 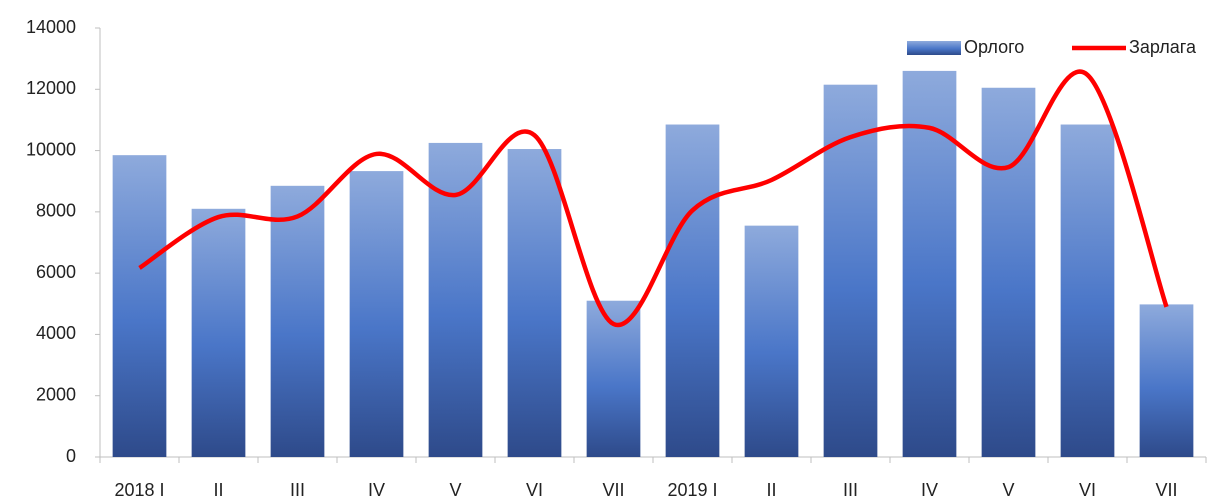 What do you see at coordinates (139, 490) in the screenshot?
I see `x-tick-label: 2018 I` at bounding box center [139, 490].